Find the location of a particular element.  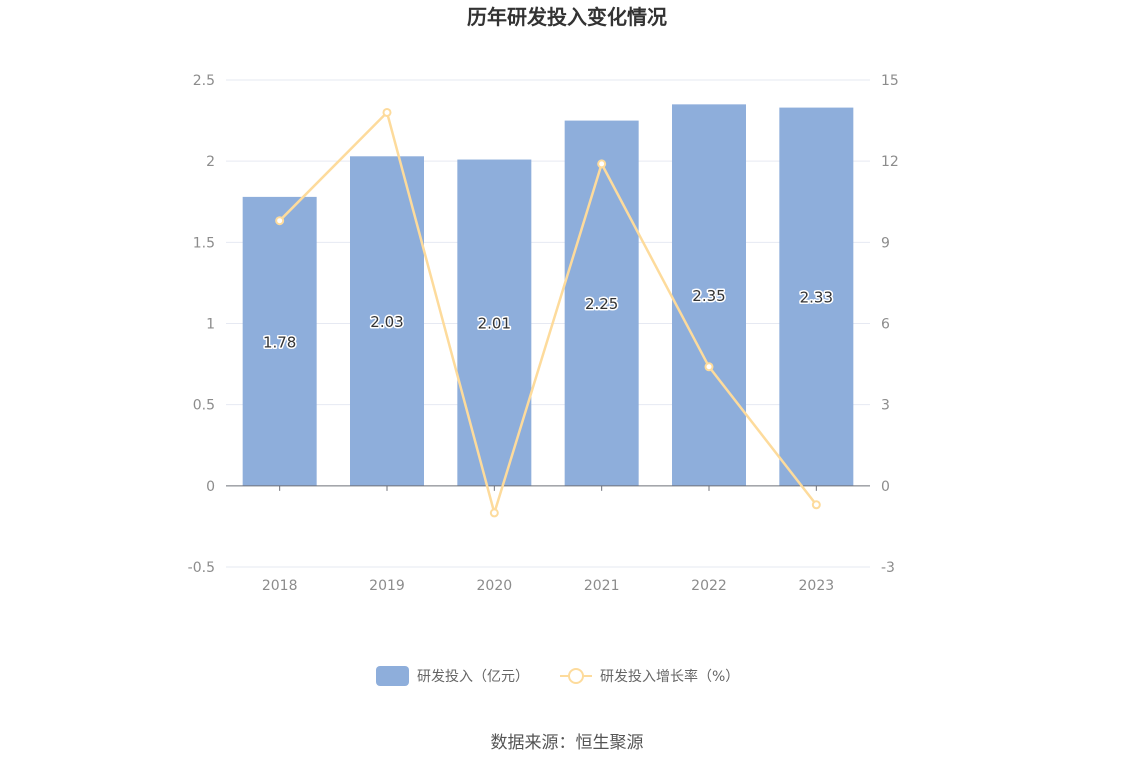

bar-value-label: 2.03 is located at coordinates (386, 322).